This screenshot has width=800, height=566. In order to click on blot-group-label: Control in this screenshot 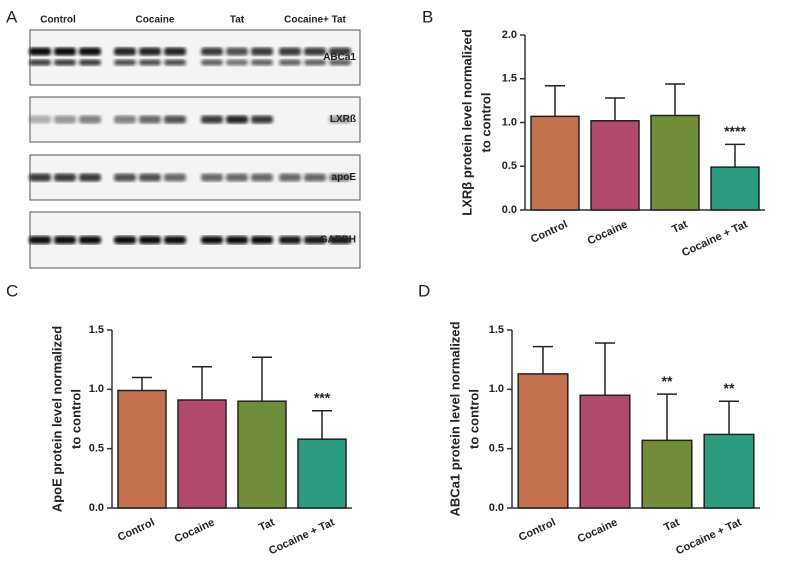, I will do `click(58, 20)`.